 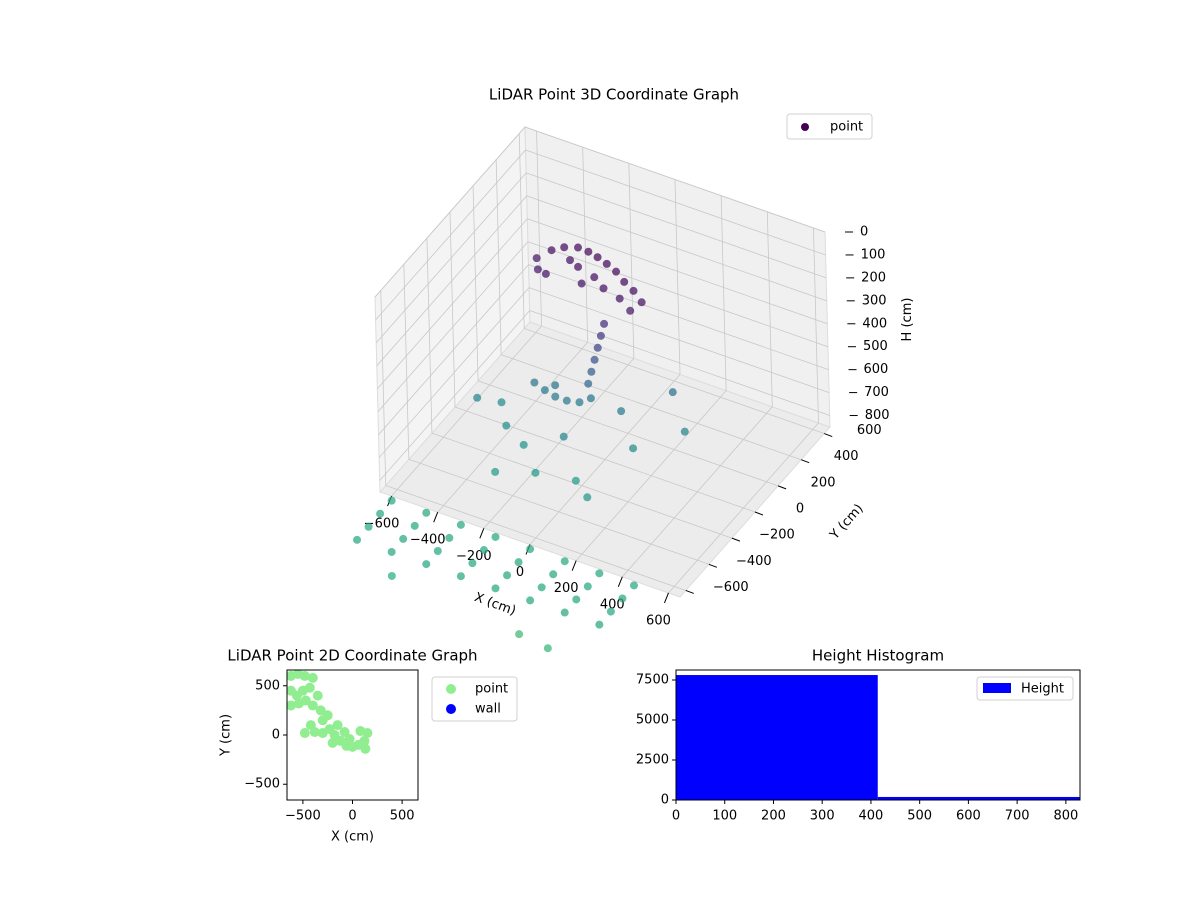 I want to click on x-tick-label: 0, so click(x=352, y=816).